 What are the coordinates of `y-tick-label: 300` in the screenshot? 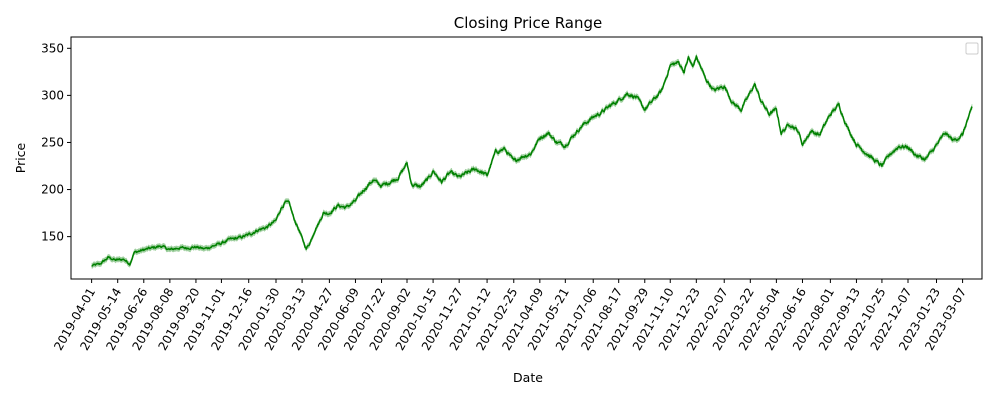 It's located at (52, 95).